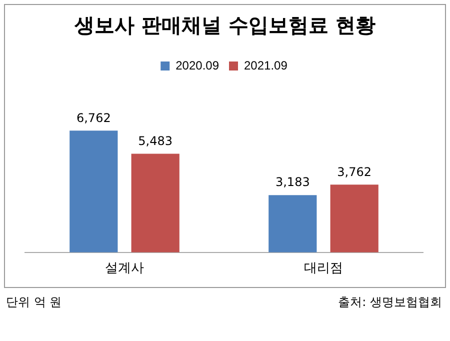 This screenshot has height=341, width=450. What do you see at coordinates (124, 267) in the screenshot?
I see `x-tick-label: 설계사` at bounding box center [124, 267].